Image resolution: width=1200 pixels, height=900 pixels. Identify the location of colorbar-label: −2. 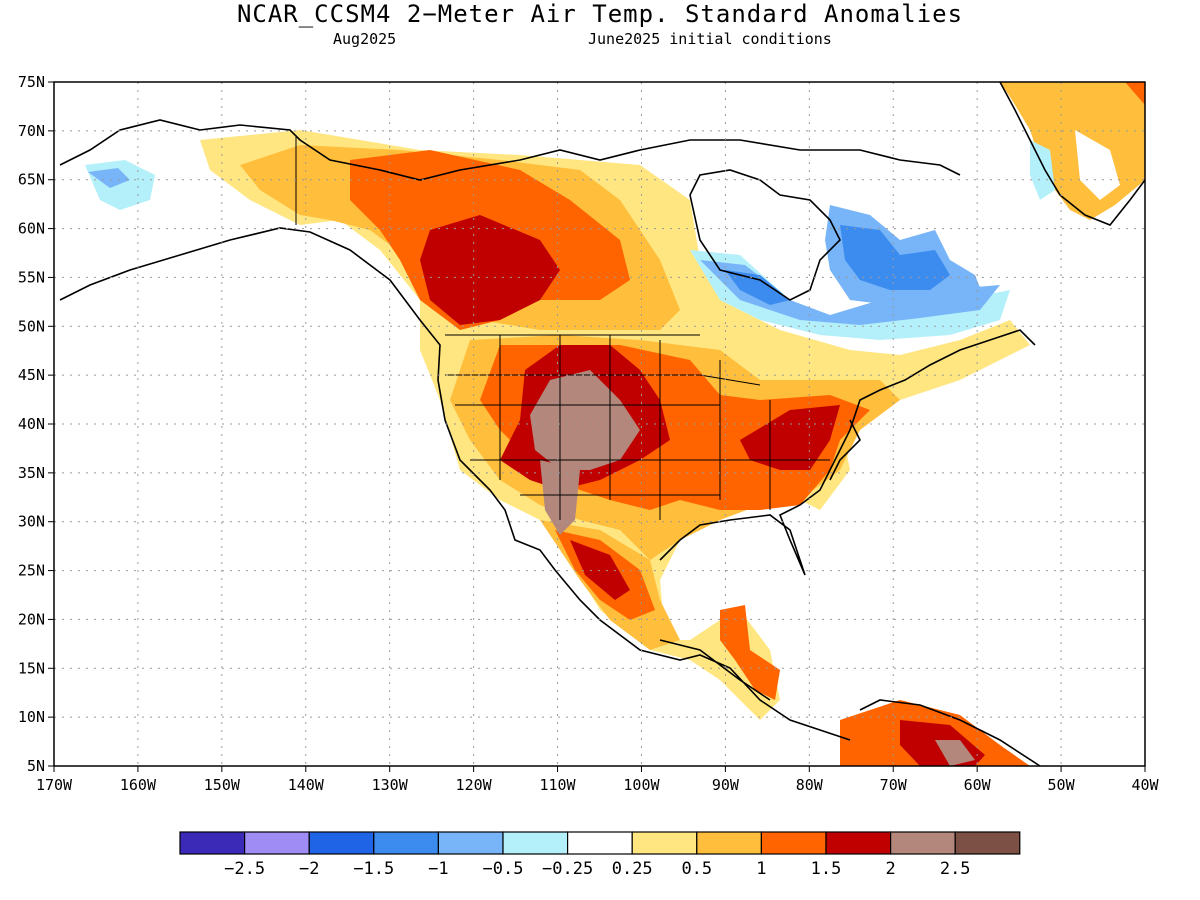
(309, 869).